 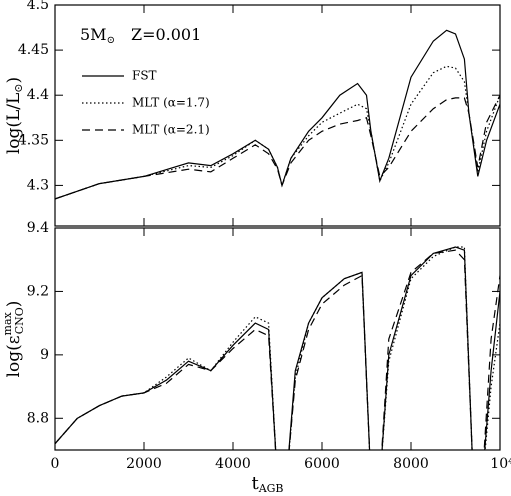 I want to click on x-tick-label: 6000, so click(x=322, y=464).